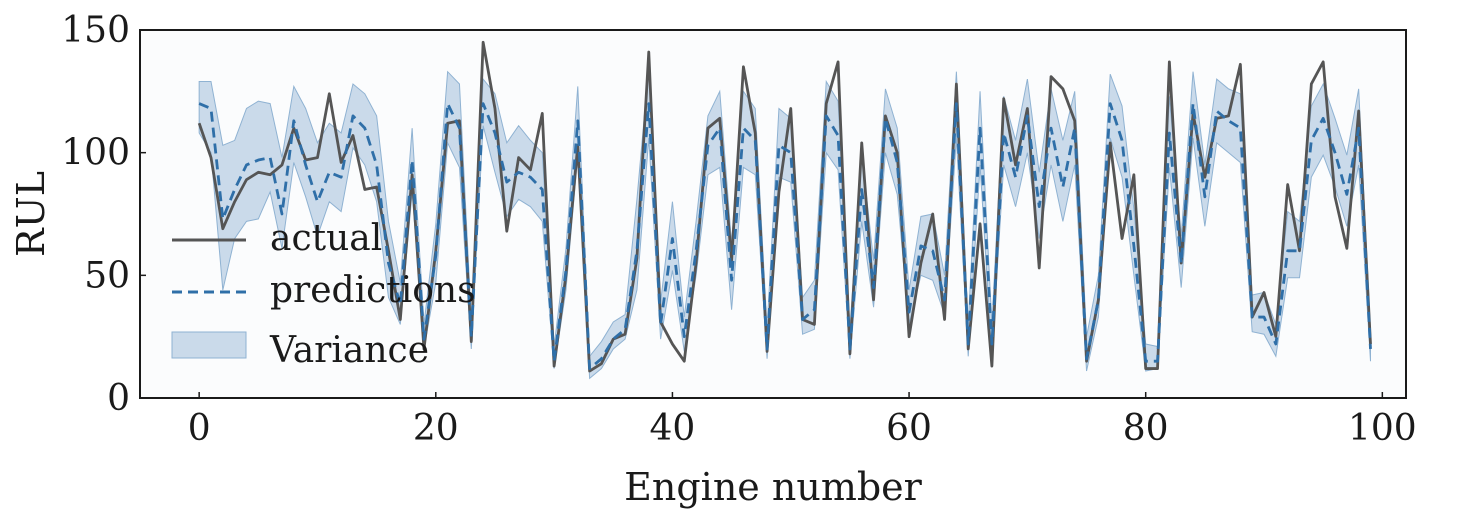 This screenshot has height=516, width=1458. I want to click on x-tick-label: 40, so click(673, 428).